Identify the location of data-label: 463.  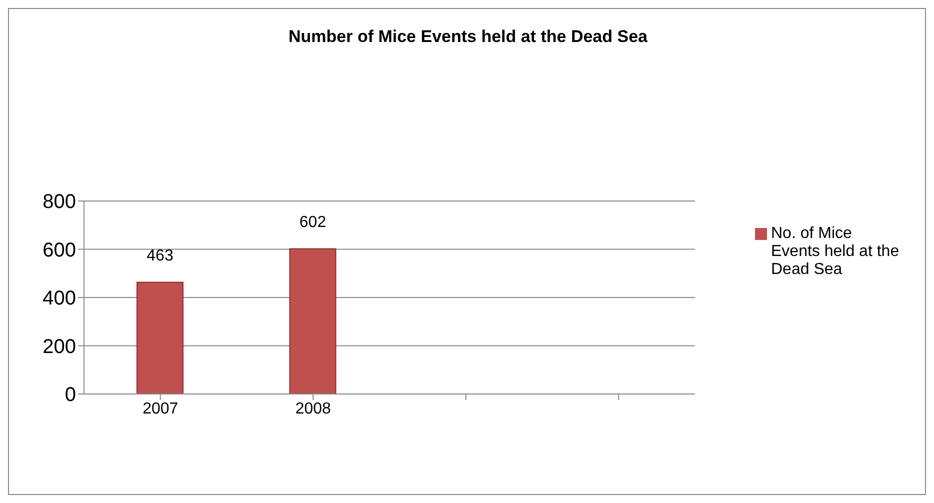
(160, 255).